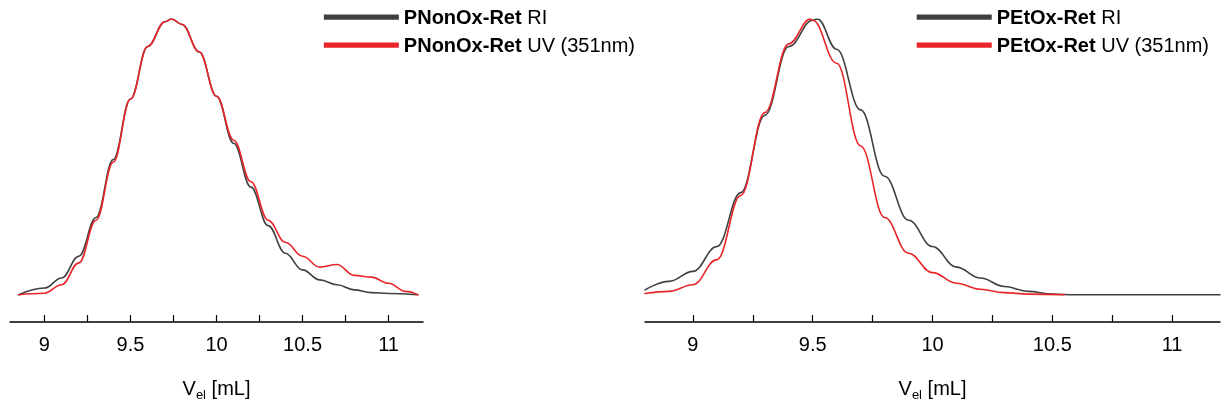 The width and height of the screenshot is (1222, 408). I want to click on legend-label: PEtOx-Ret RI, so click(1059, 17).